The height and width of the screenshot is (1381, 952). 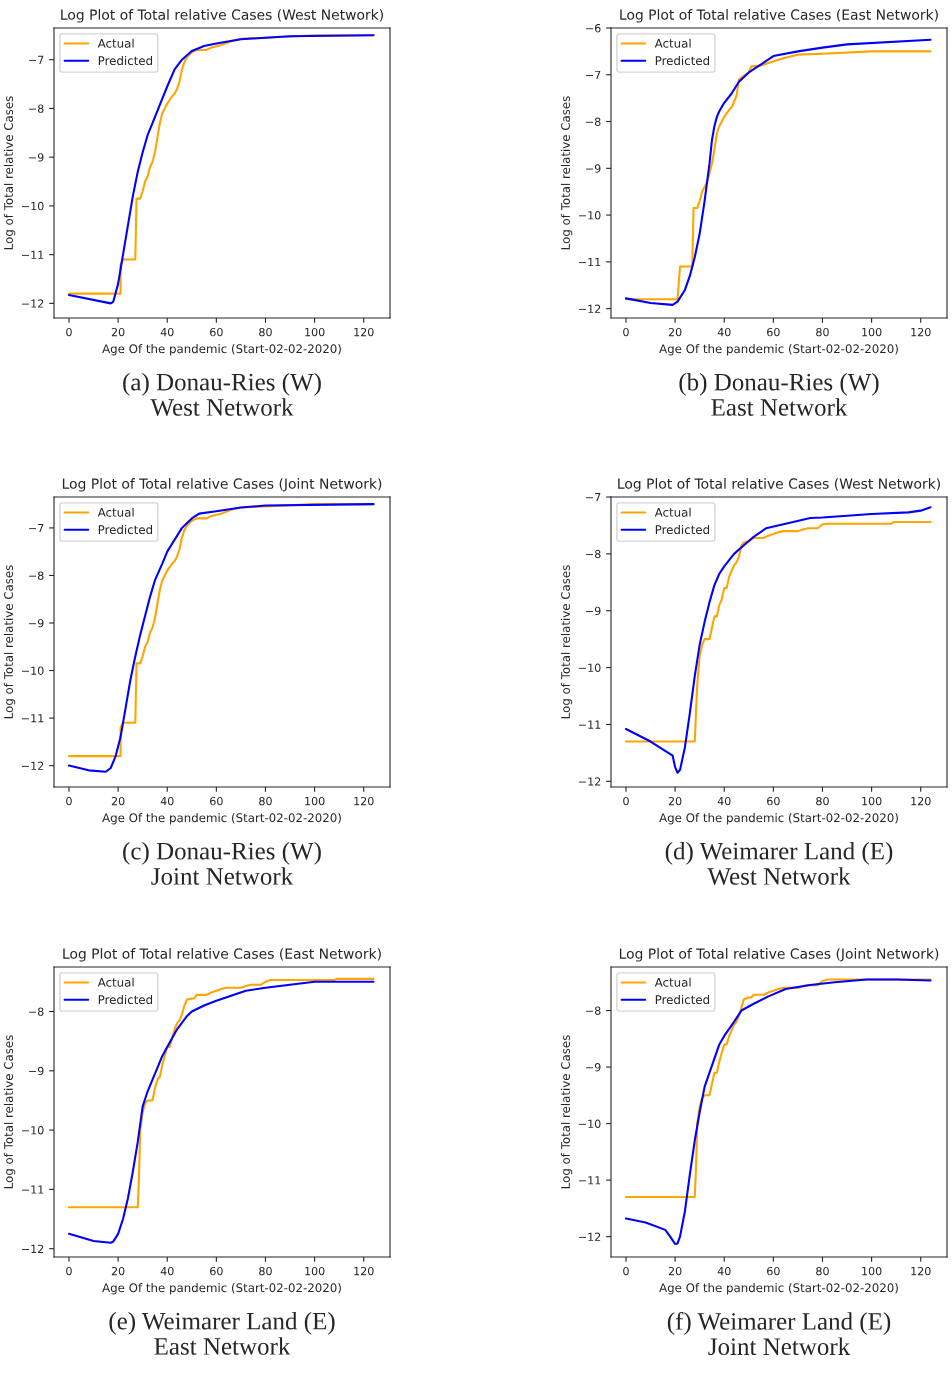 What do you see at coordinates (779, 394) in the screenshot?
I see `text: (b) Donau-Ries (W) East Network` at bounding box center [779, 394].